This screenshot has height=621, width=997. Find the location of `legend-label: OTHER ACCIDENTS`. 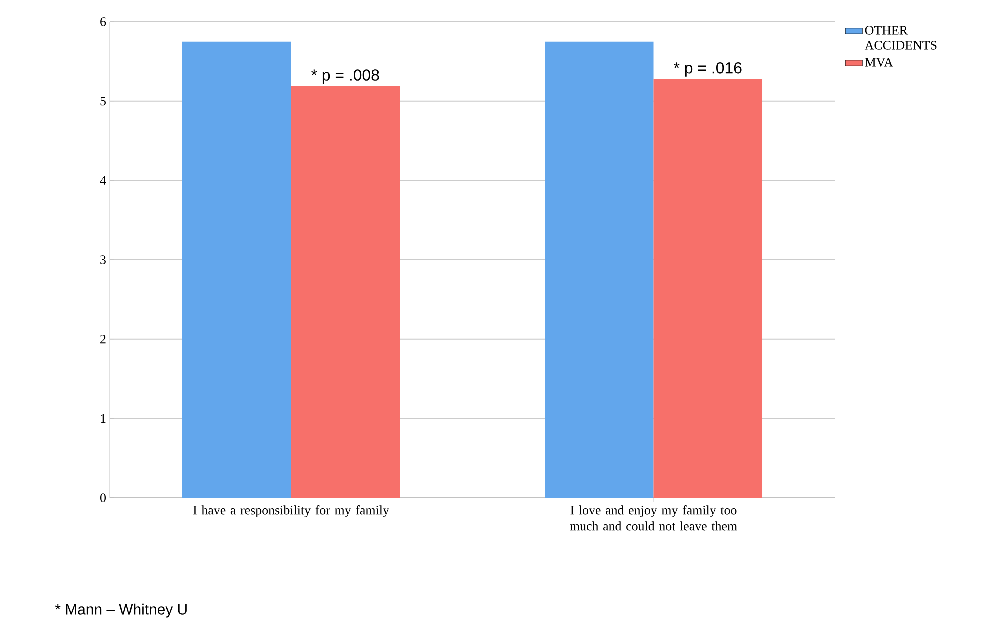

legend-label: OTHER ACCIDENTS is located at coordinates (900, 38).